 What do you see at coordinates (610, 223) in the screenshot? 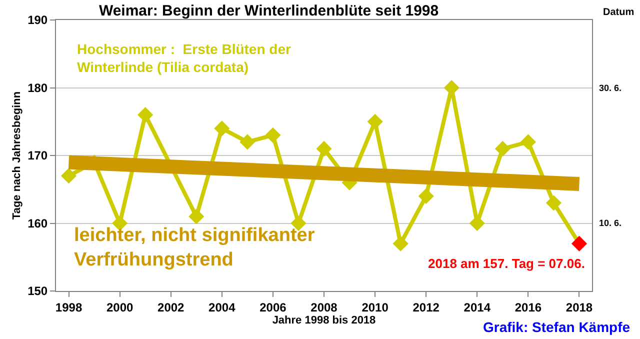
I see `text: 10. 6.` at bounding box center [610, 223].